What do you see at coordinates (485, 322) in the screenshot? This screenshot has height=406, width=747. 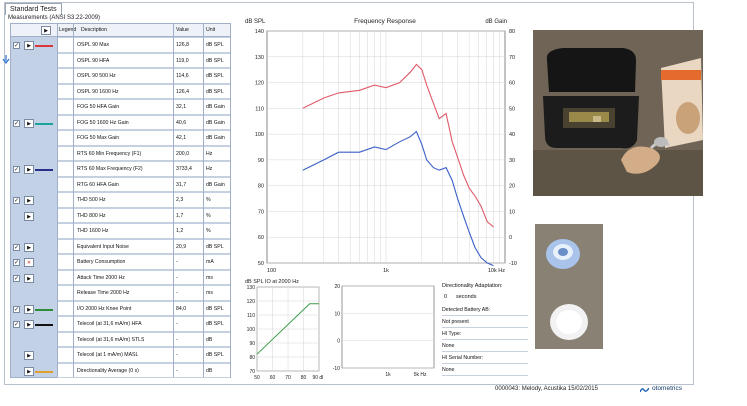 I see `battery-value: Not present` at bounding box center [485, 322].